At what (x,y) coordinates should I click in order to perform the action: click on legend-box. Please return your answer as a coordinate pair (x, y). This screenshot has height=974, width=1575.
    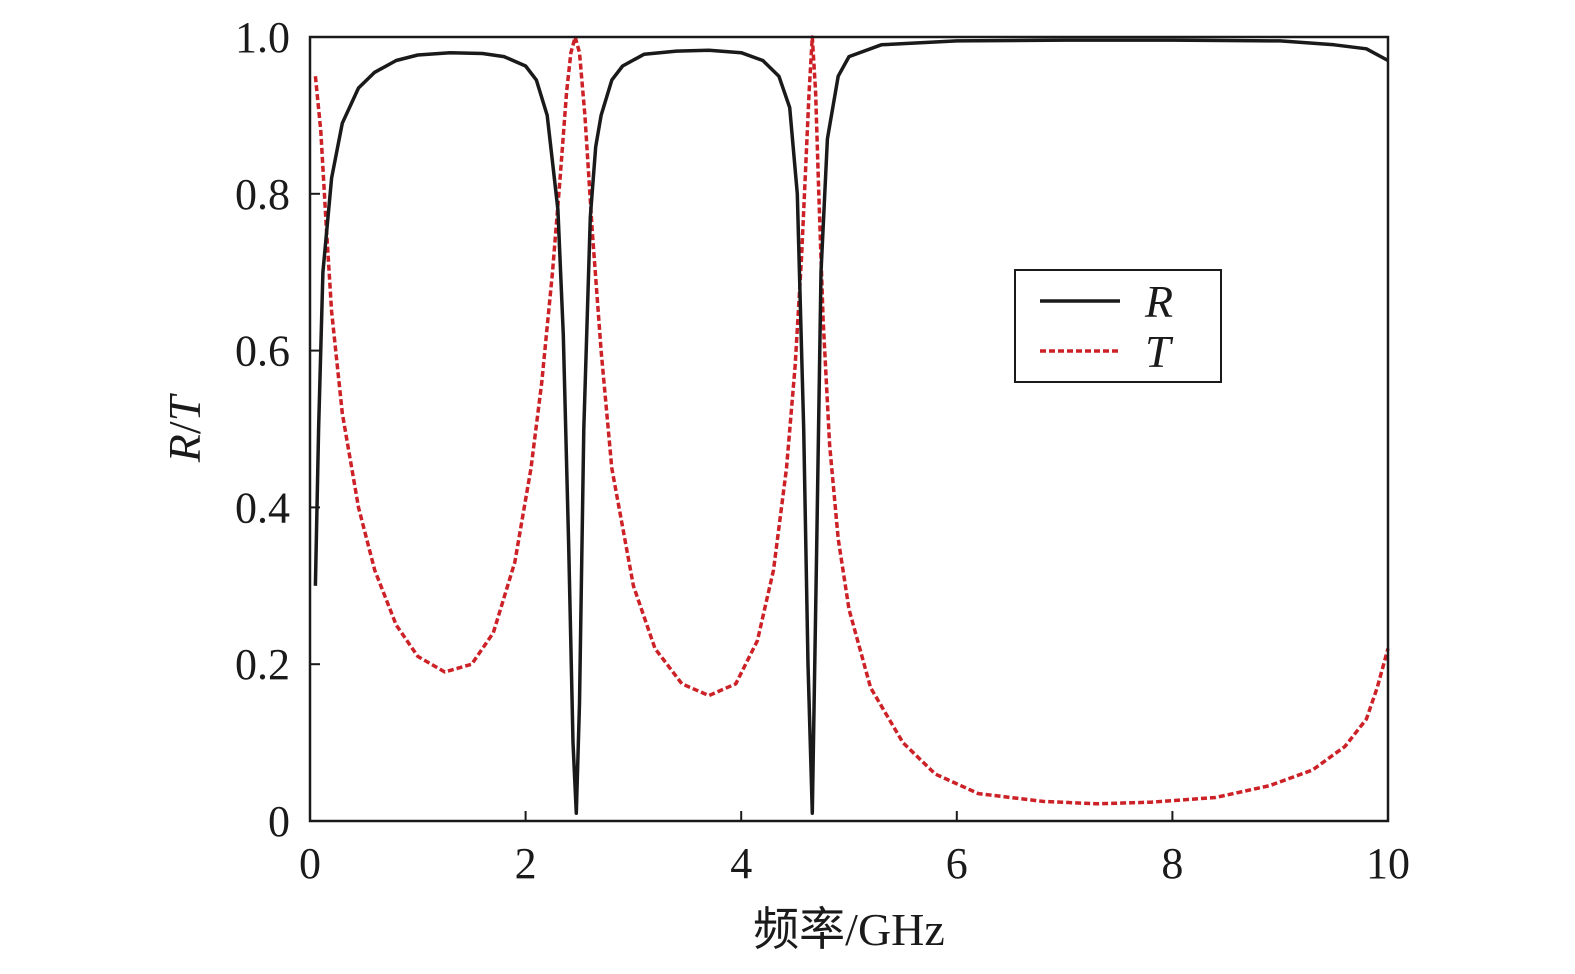
    Looking at the image, I should click on (1118, 326).